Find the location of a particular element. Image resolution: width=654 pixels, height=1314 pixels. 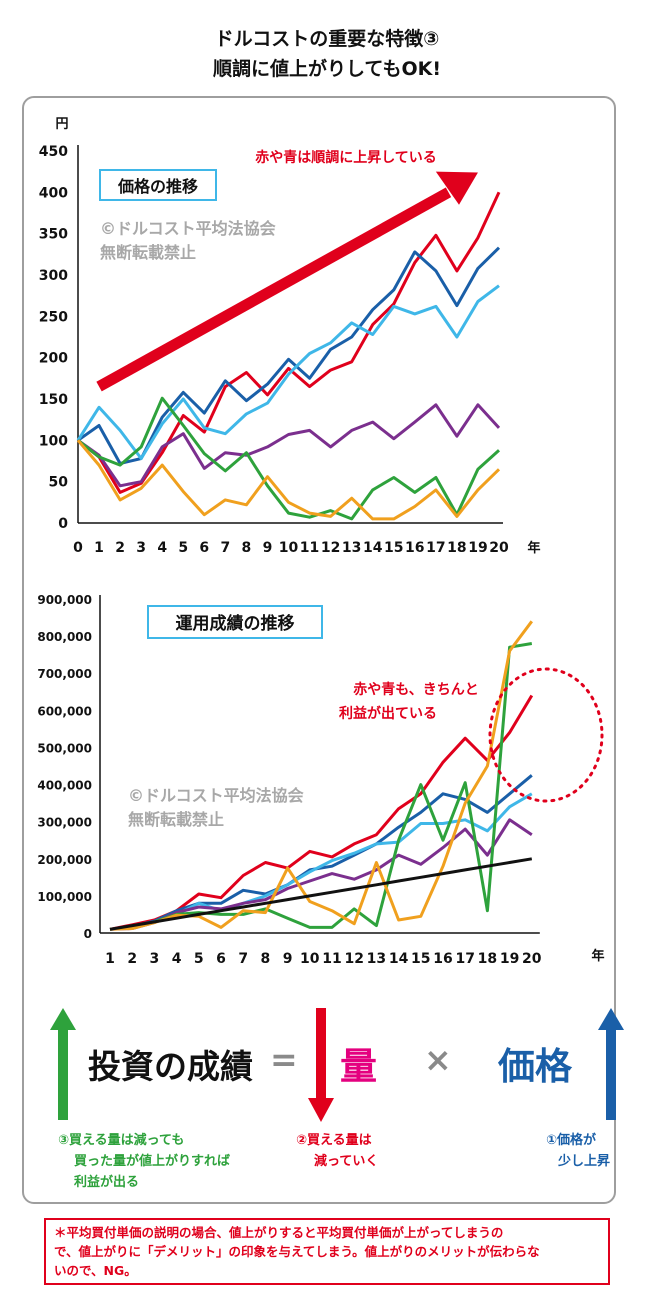

perf-y-tick: 400,000 is located at coordinates (64, 786).